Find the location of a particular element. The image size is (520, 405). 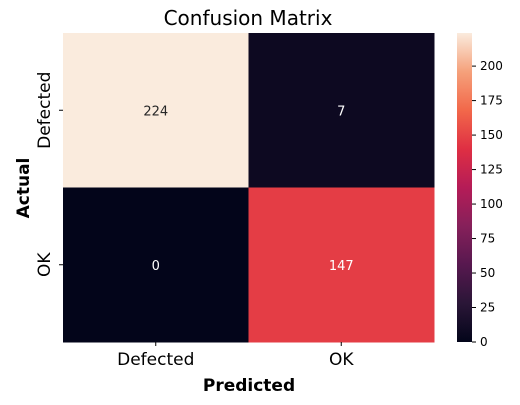

colorbar-tick-label: 200 is located at coordinates (491, 66).